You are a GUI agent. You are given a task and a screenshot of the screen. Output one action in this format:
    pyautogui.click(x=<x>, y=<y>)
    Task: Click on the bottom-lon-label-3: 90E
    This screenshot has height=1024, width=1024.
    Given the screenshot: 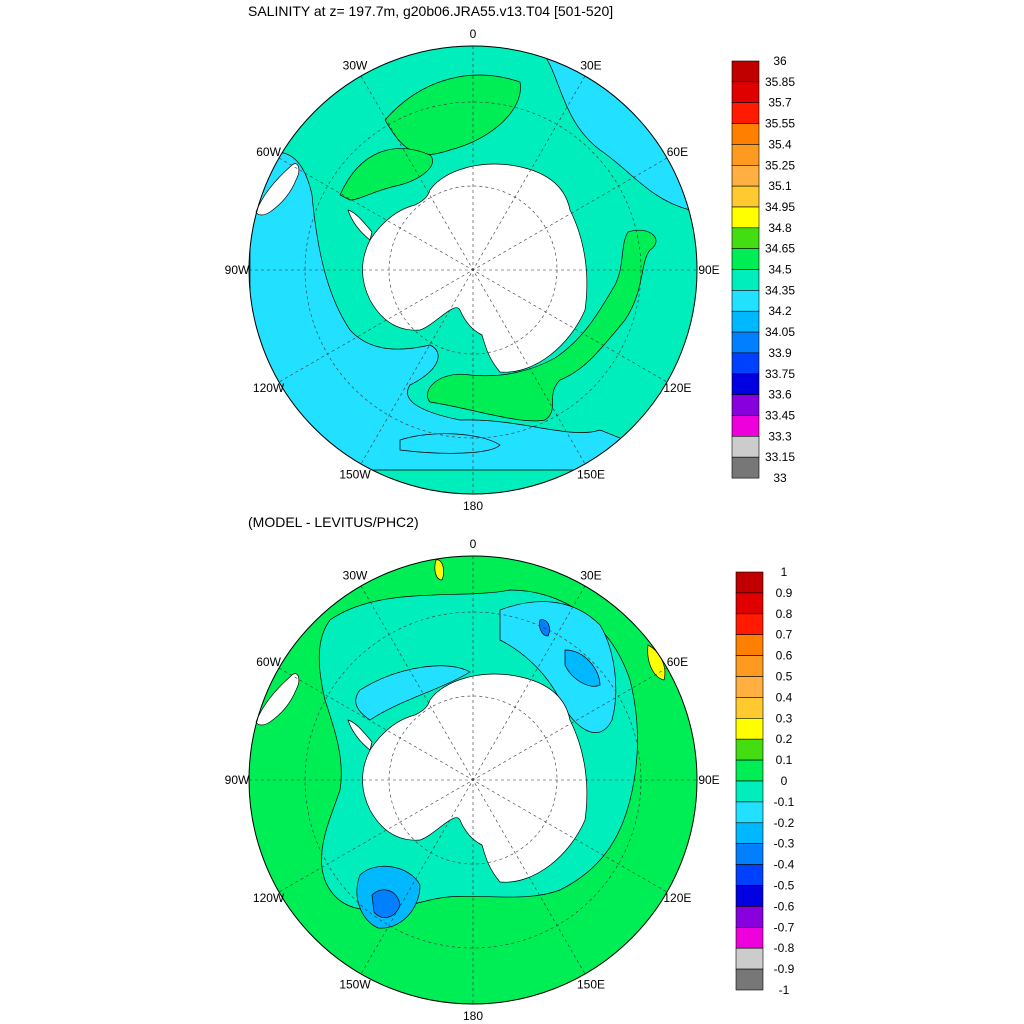 What is the action you would take?
    pyautogui.click(x=708, y=780)
    